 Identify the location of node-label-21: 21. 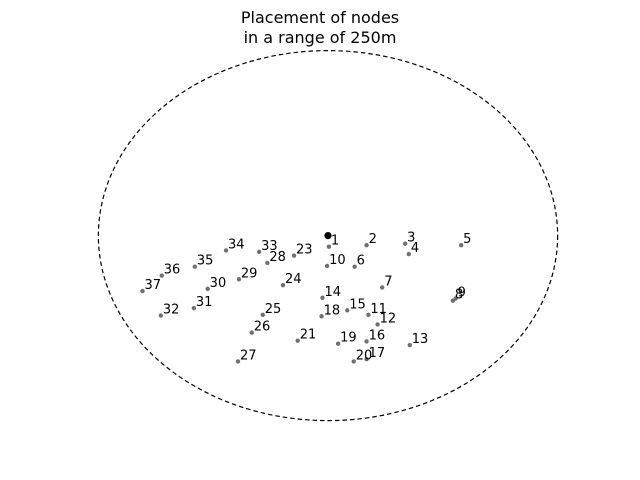
(308, 335).